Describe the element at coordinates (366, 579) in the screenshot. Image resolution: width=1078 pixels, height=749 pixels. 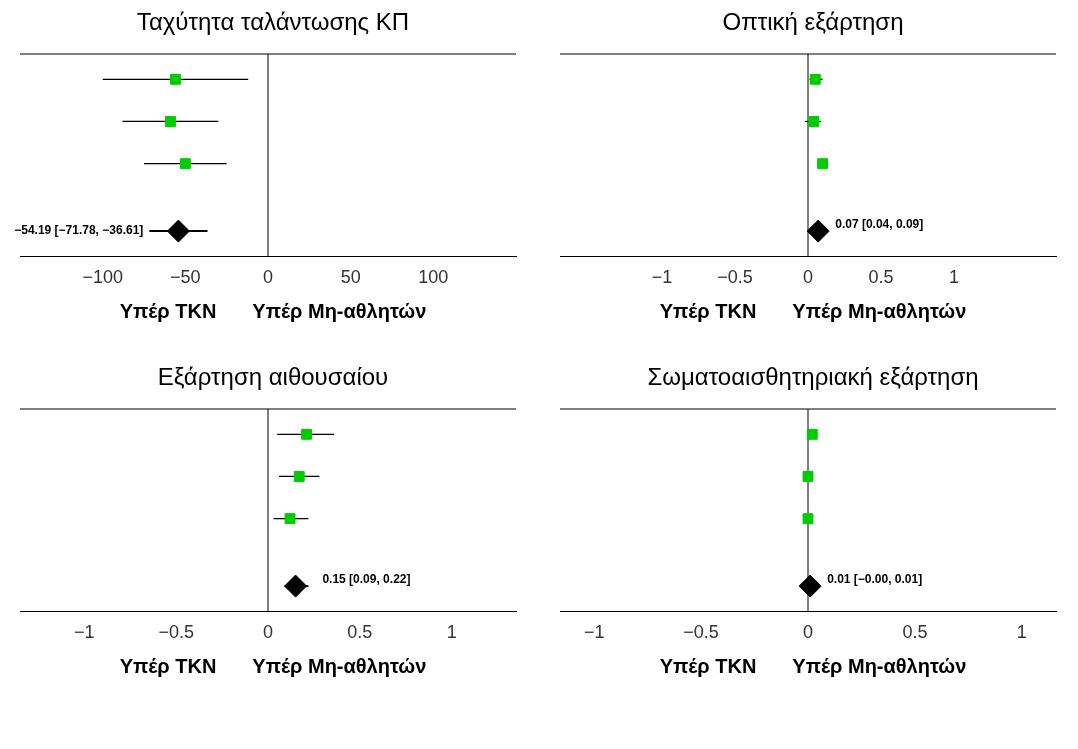
I see `data-label: 0.15 [0.09, 0.22]` at that location.